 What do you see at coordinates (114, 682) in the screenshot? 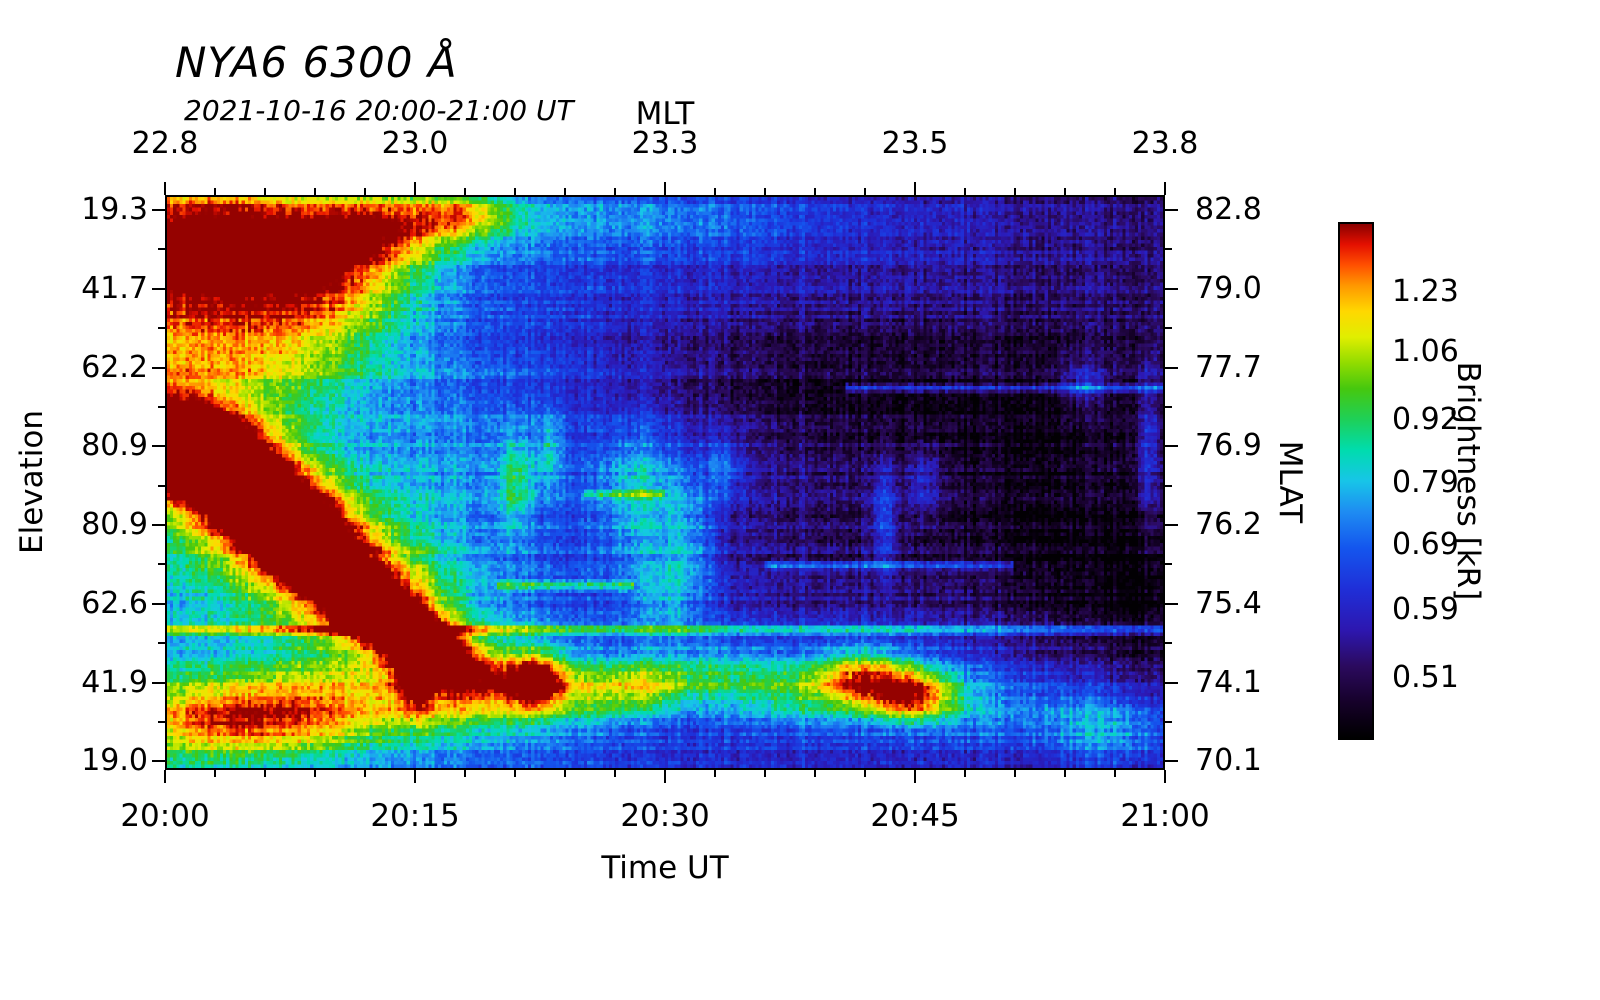
I see `left-tick-label: 41.9` at bounding box center [114, 682].